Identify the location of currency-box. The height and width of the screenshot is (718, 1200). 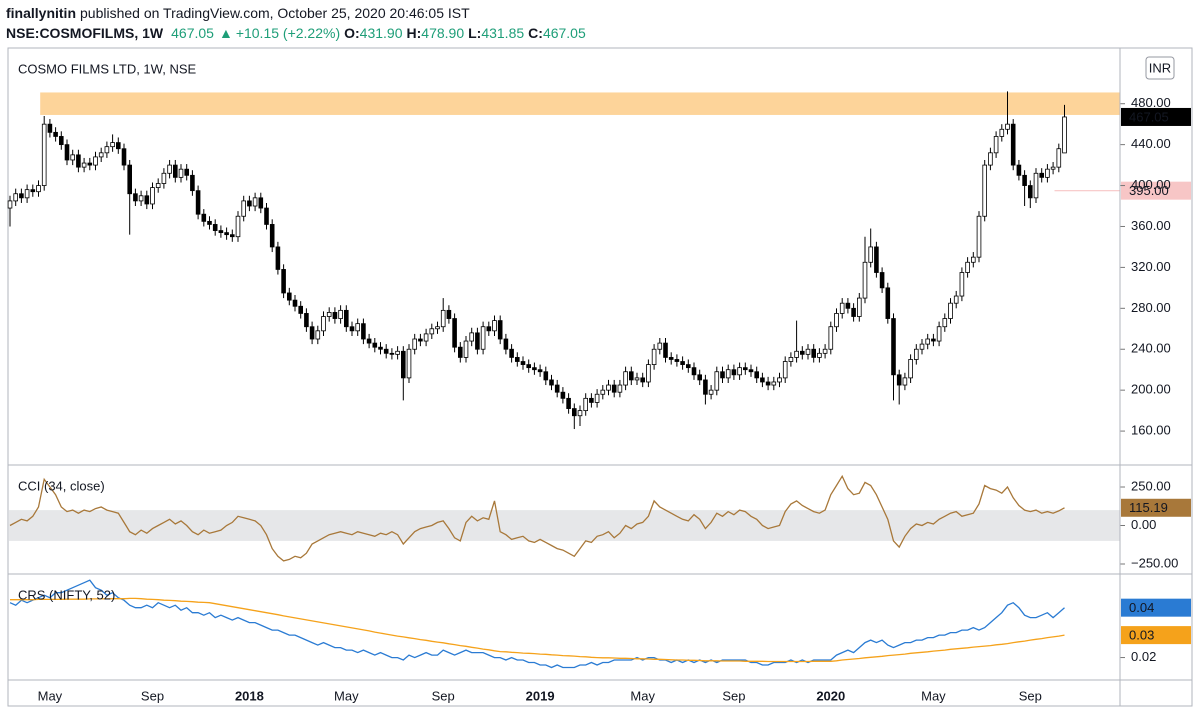
(1160, 68).